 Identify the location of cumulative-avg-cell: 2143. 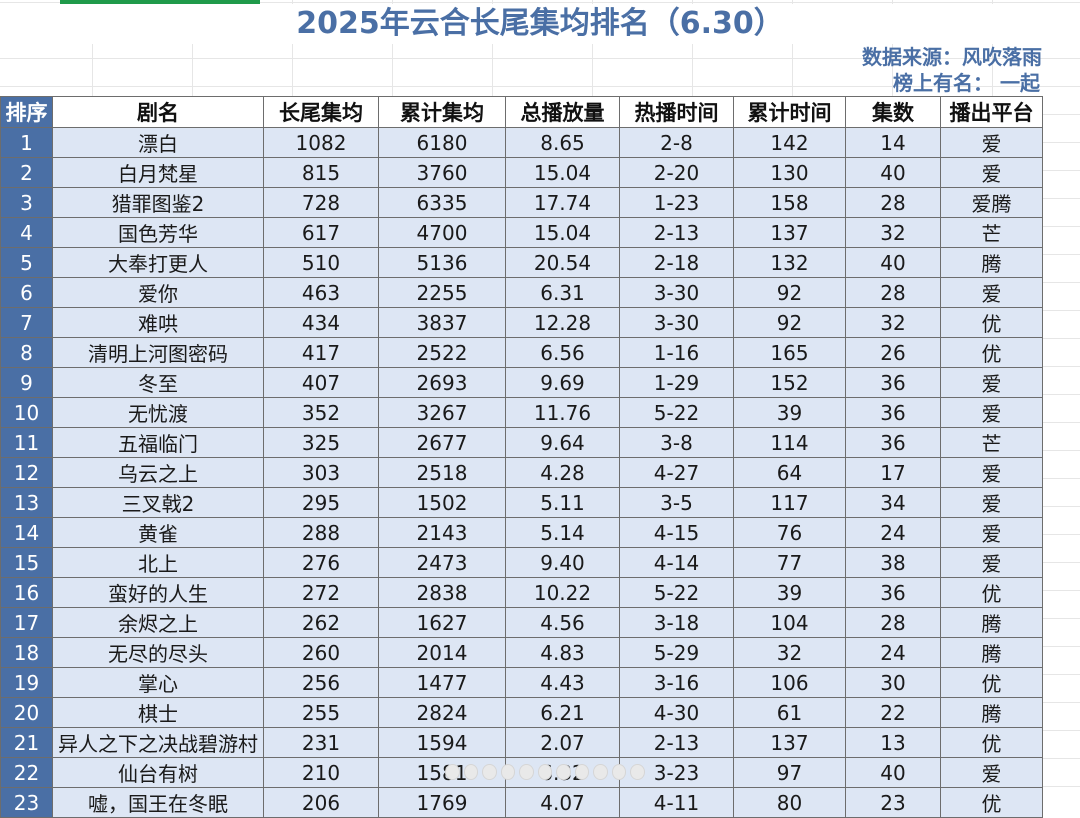
(442, 532).